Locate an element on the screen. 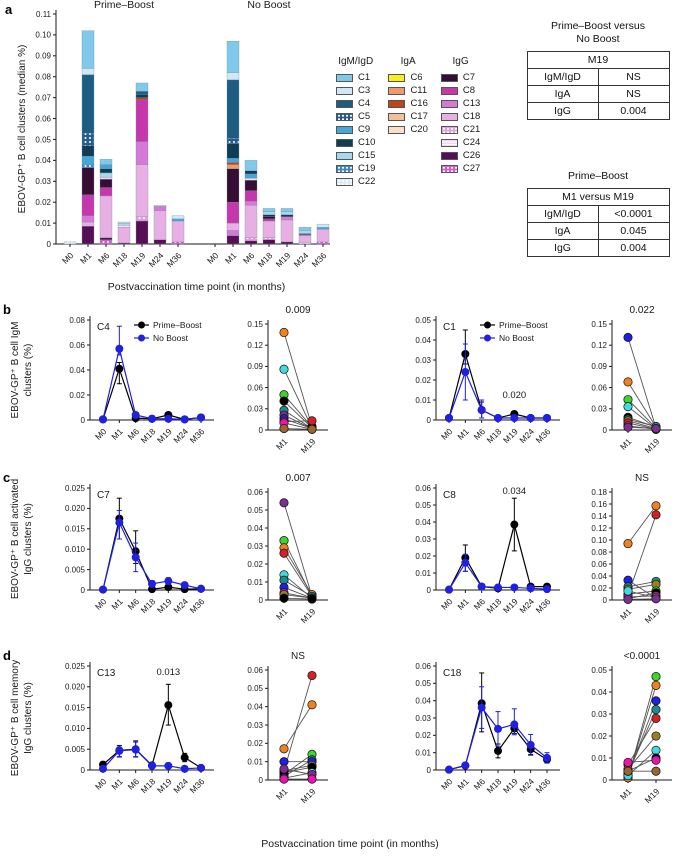 The image size is (685, 866). cluster-label: C4 is located at coordinates (103, 327).